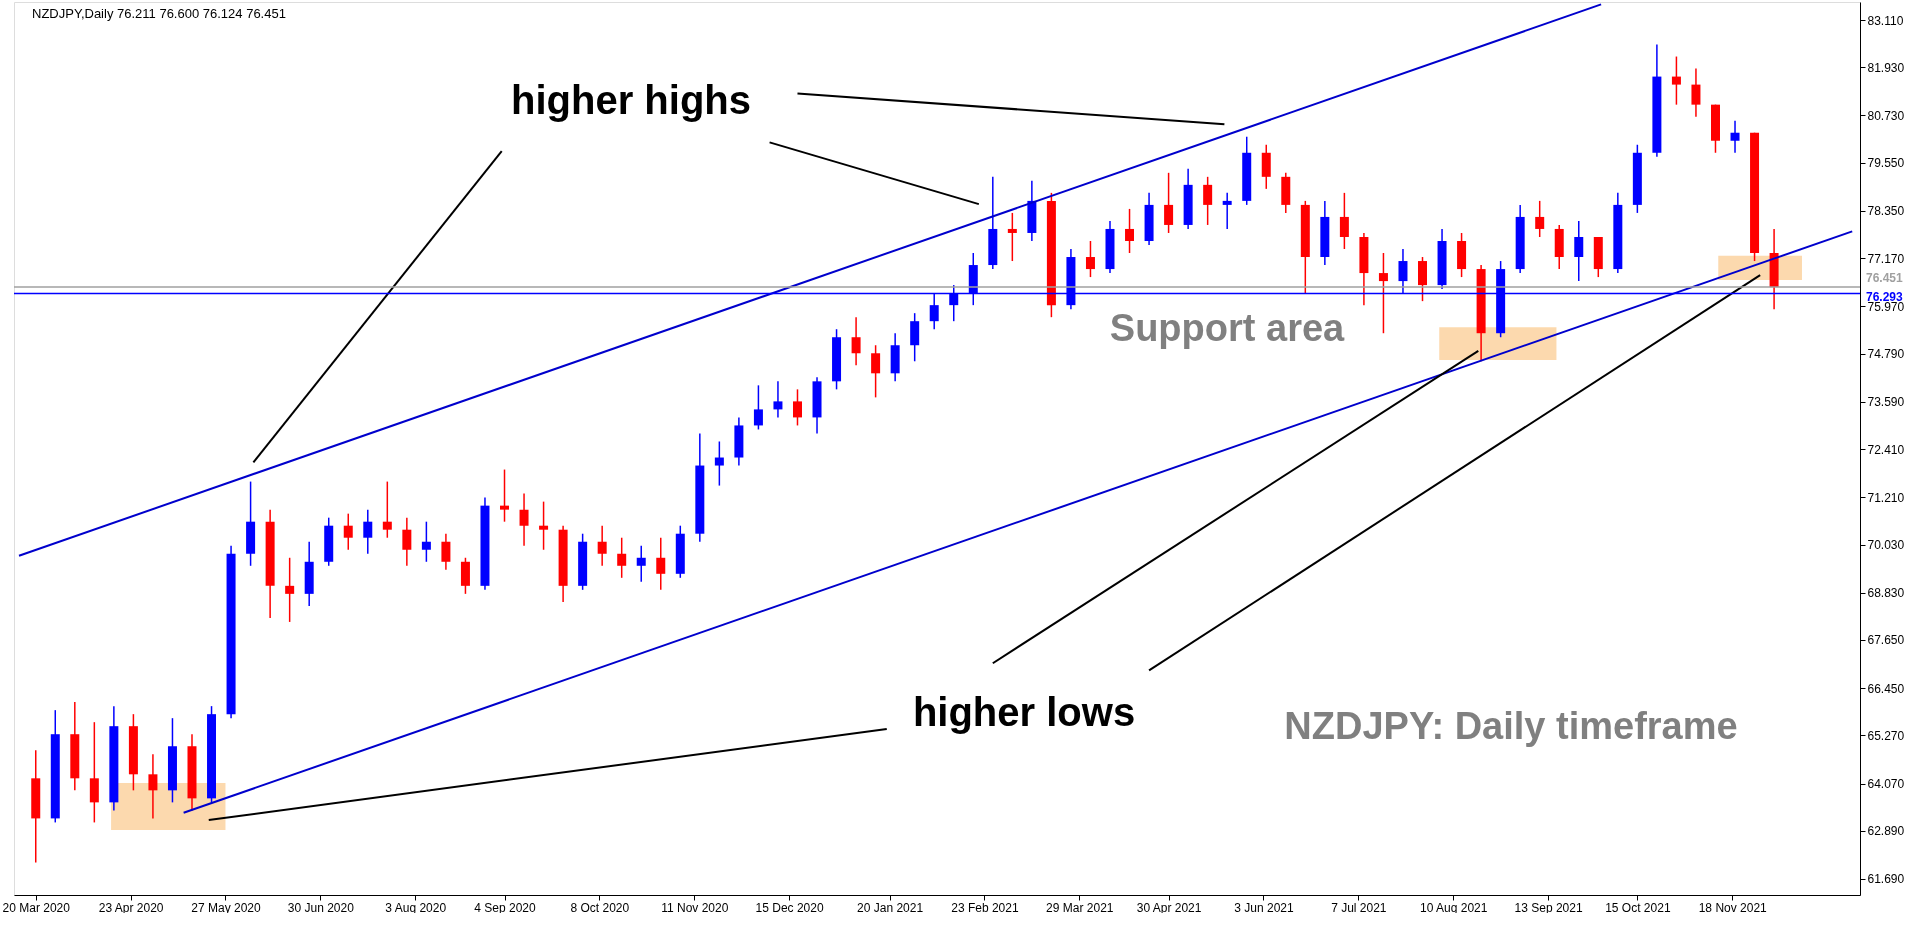 This screenshot has width=1916, height=946. I want to click on x-tick-label: 29 Mar 2021, so click(1080, 907).